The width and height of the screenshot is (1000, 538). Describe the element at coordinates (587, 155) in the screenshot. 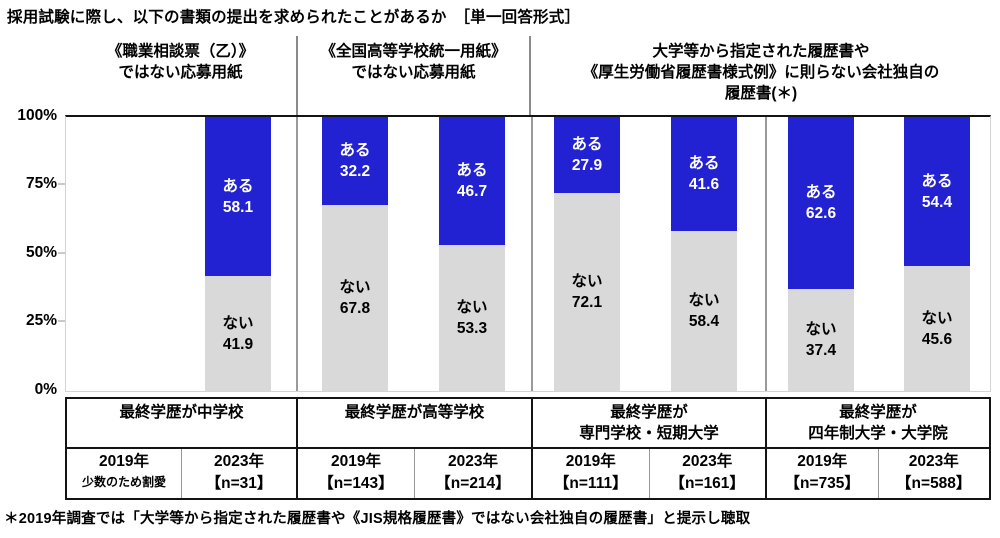

I see `aru-segment: ある 27.9` at that location.